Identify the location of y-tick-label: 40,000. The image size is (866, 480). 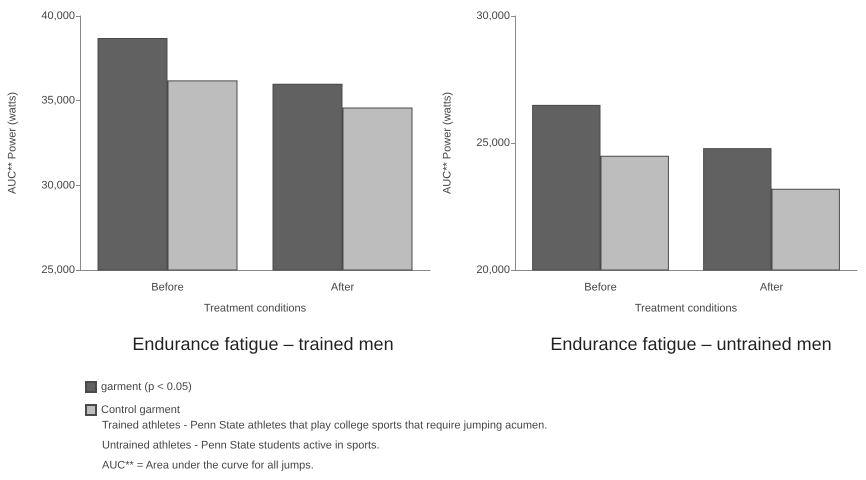
(58, 16).